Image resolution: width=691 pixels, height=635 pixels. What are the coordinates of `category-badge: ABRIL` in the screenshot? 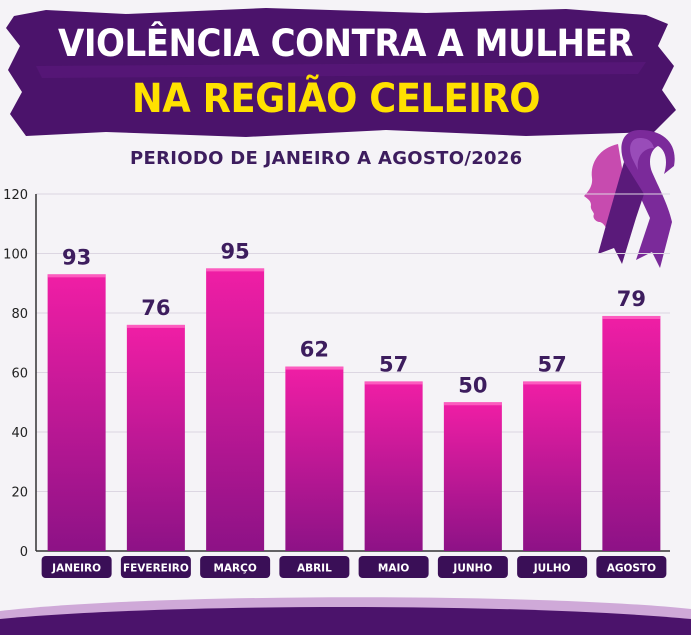 It's located at (314, 567).